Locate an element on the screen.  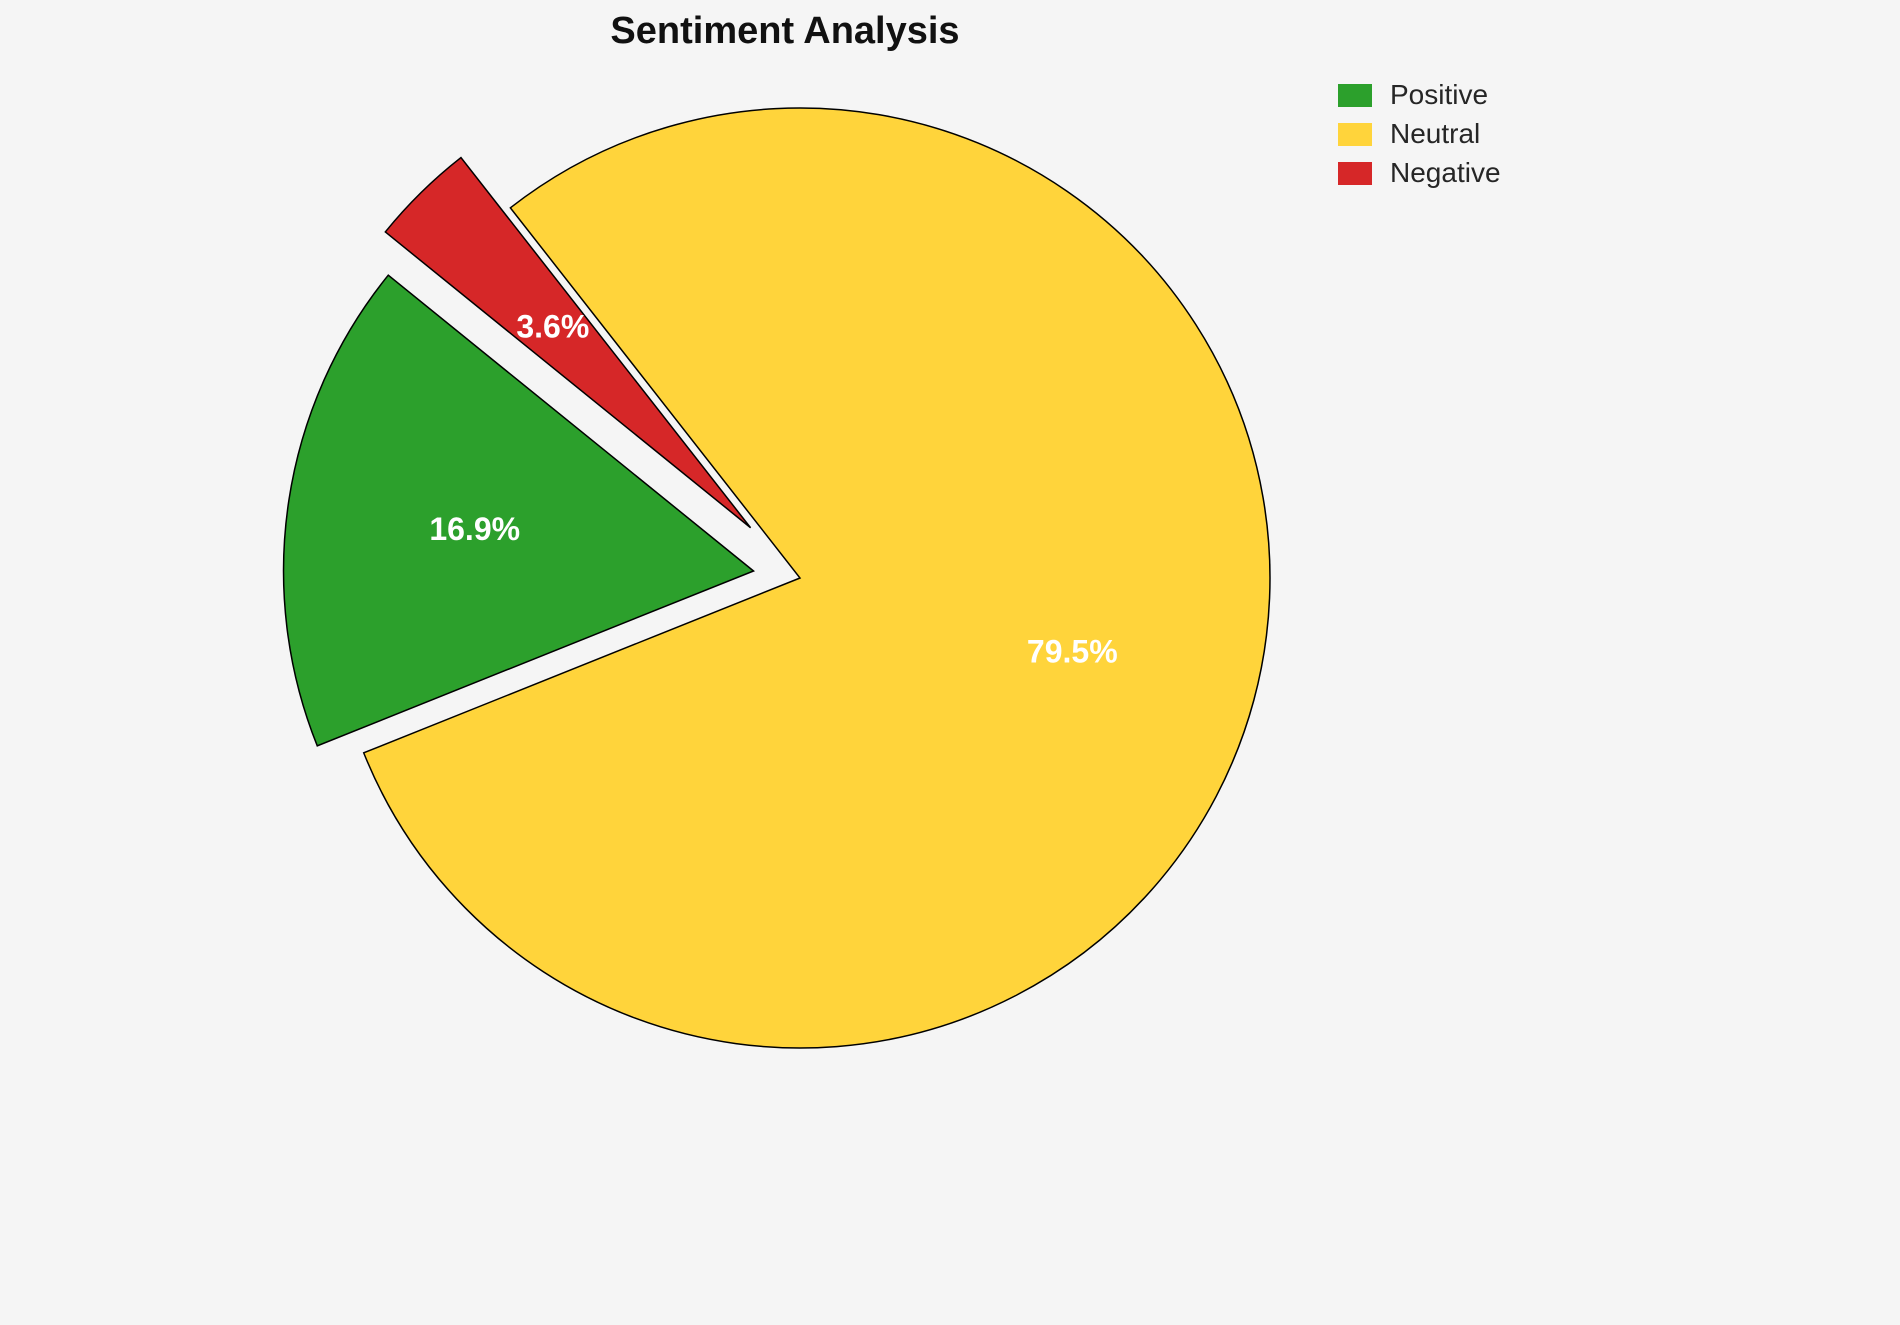
legend-label-positive: Positive is located at coordinates (1439, 94).